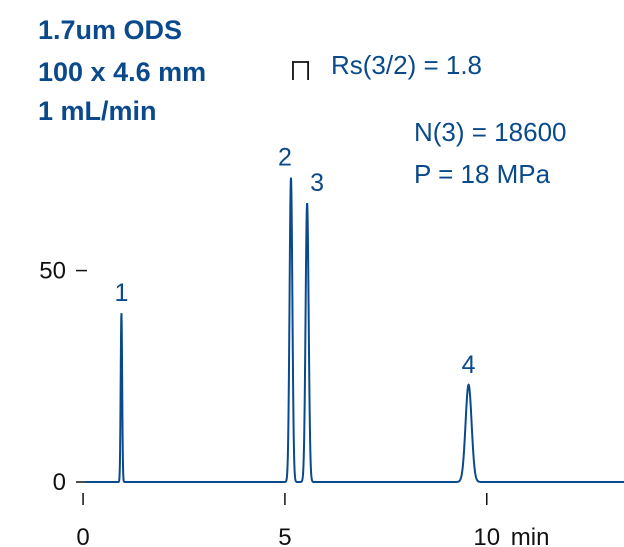 The width and height of the screenshot is (624, 547). Describe the element at coordinates (122, 72) in the screenshot. I see `column-dimensions-label: 100 x 4.6 mm` at that location.